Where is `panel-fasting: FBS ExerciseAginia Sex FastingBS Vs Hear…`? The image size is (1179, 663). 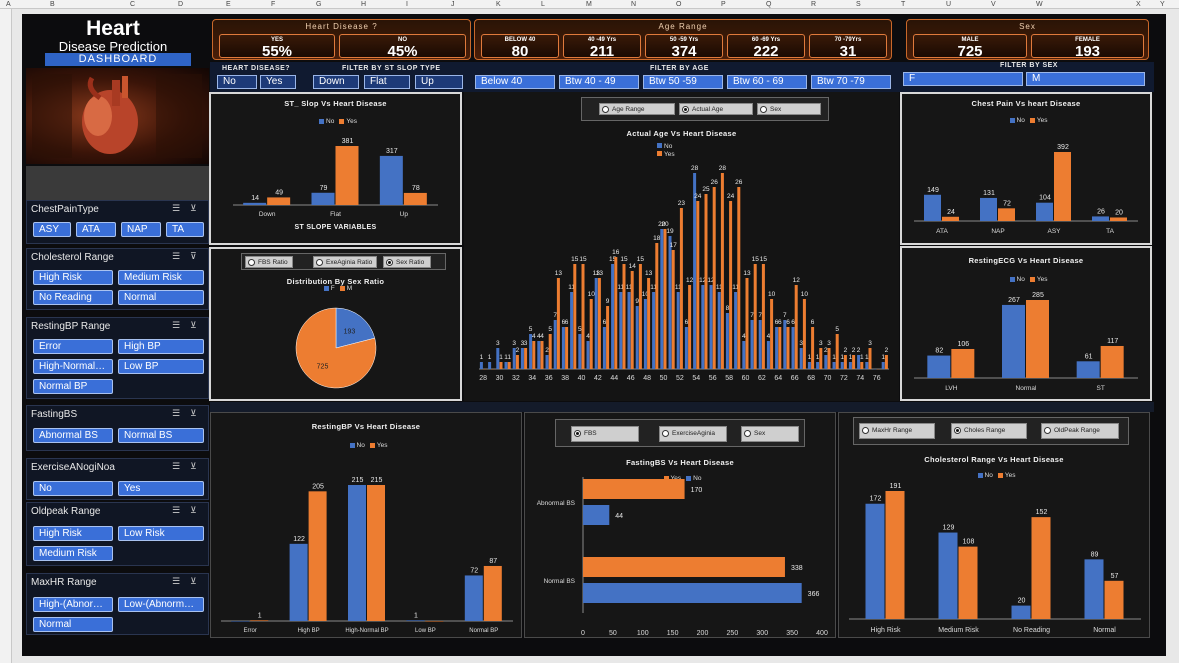 panel-fasting: FBS ExerciseAginia Sex FastingBS Vs Hear… is located at coordinates (680, 525).